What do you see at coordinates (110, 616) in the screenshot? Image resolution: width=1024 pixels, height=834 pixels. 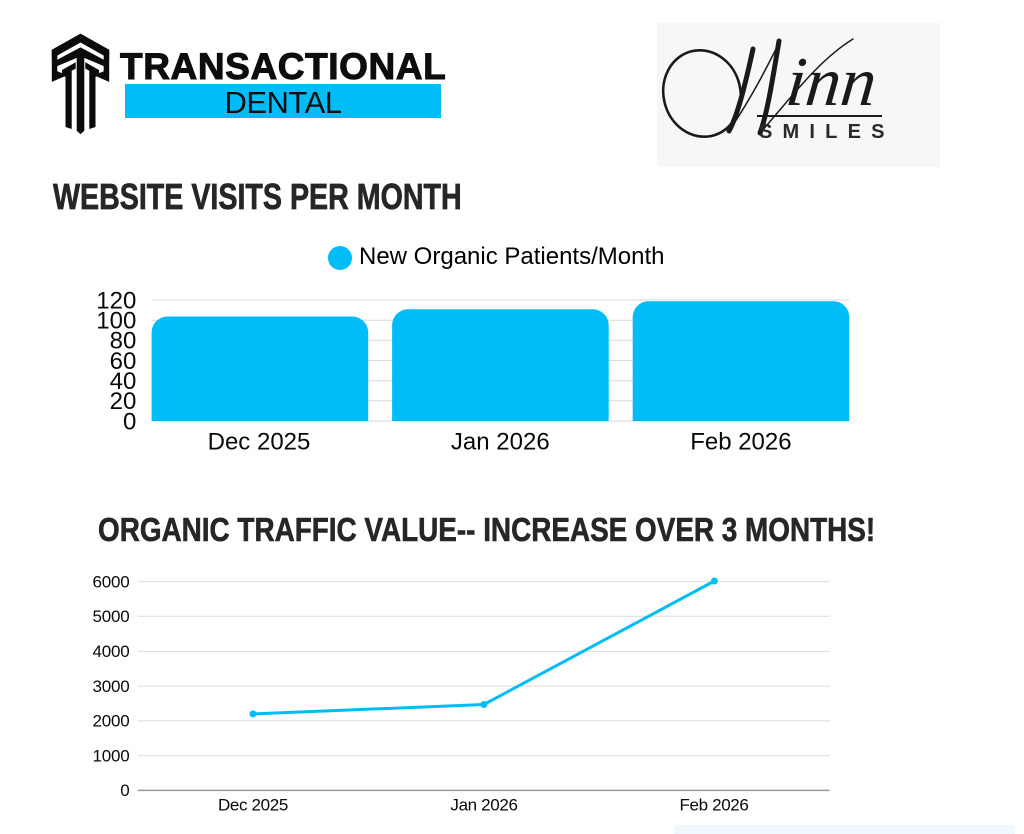 I see `svg-text: 5000` at bounding box center [110, 616].